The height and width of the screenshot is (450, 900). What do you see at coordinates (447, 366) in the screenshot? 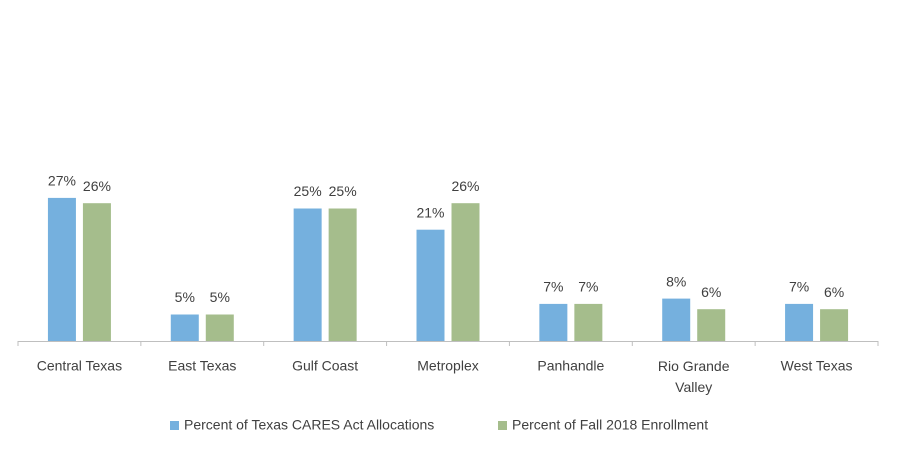
I see `x-tick-label: Metroplex` at bounding box center [447, 366].